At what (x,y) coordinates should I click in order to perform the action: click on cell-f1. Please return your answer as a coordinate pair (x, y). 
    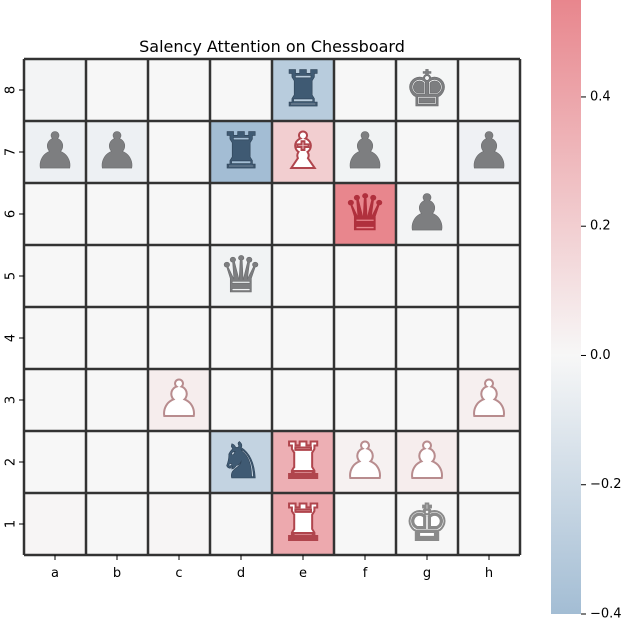
    Looking at the image, I should click on (365, 524).